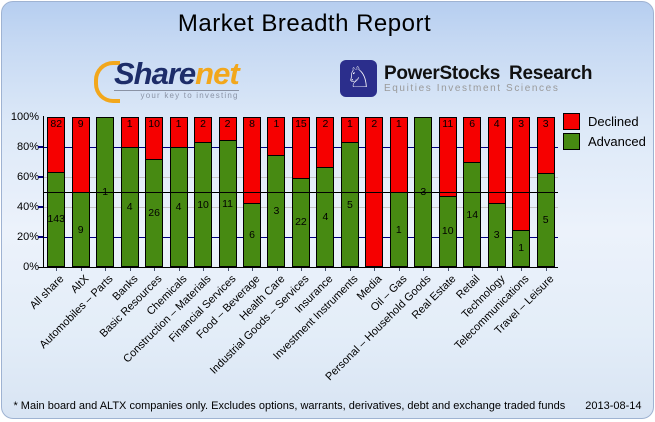 The image size is (655, 422). Describe the element at coordinates (488, 73) in the screenshot. I see `powerstocks-wordmark: PowerStocks Research` at that location.